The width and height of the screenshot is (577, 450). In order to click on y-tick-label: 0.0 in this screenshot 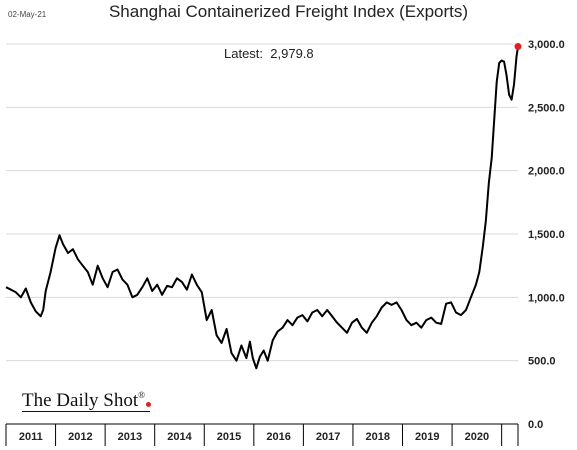, I will do `click(535, 425)`.